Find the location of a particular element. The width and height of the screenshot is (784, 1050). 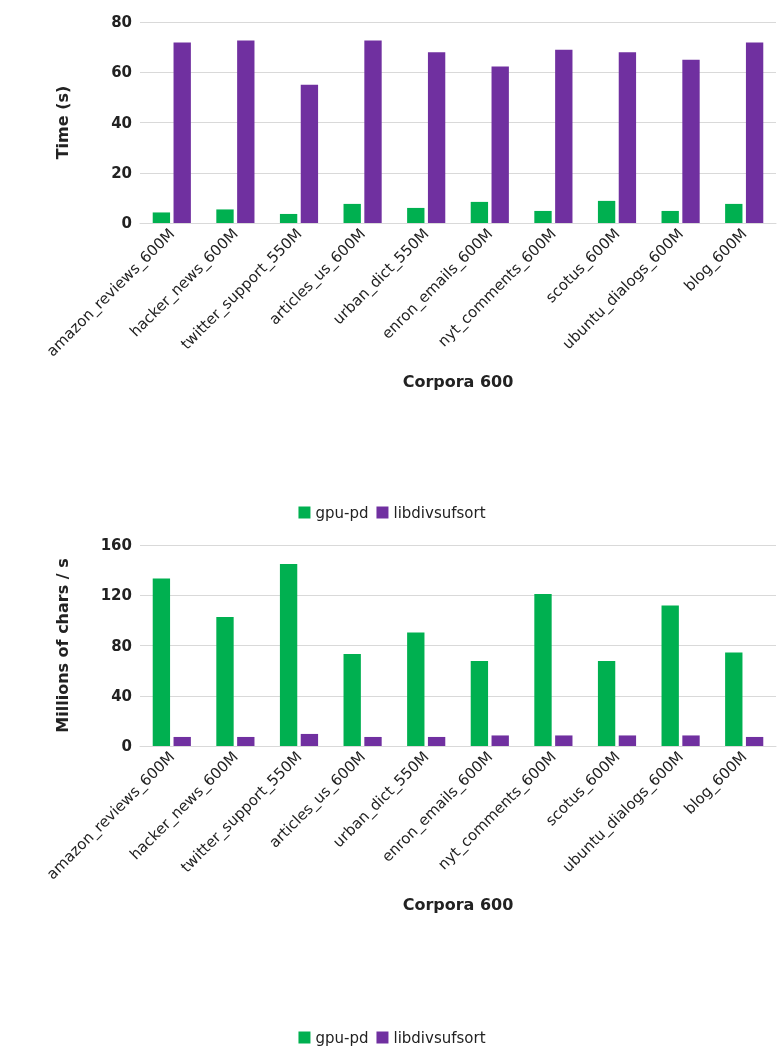

y-tick-label: 60 is located at coordinates (121, 72).